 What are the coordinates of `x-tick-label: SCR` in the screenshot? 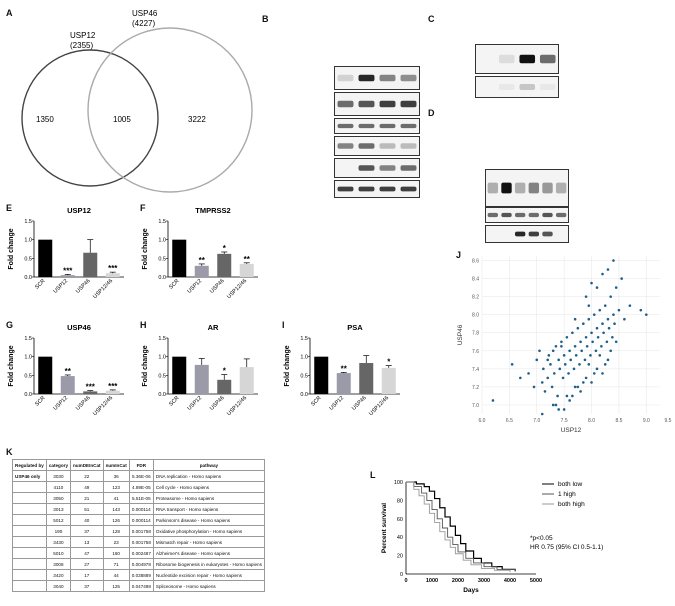 It's located at (316, 401).